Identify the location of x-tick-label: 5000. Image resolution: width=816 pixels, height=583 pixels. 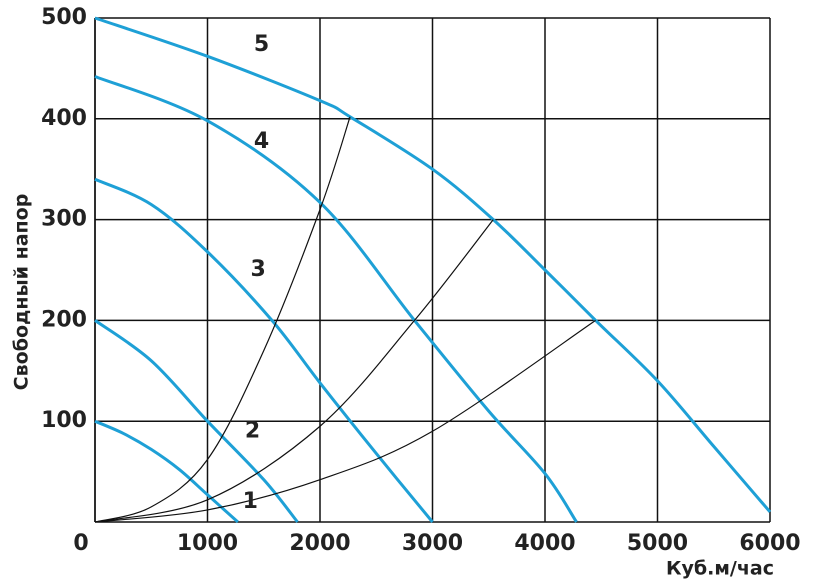
(657, 543).